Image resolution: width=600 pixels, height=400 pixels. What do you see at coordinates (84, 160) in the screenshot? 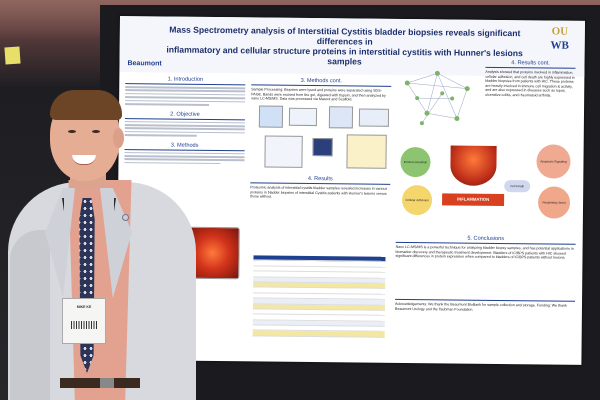
I see `presenter-smile` at bounding box center [84, 160].